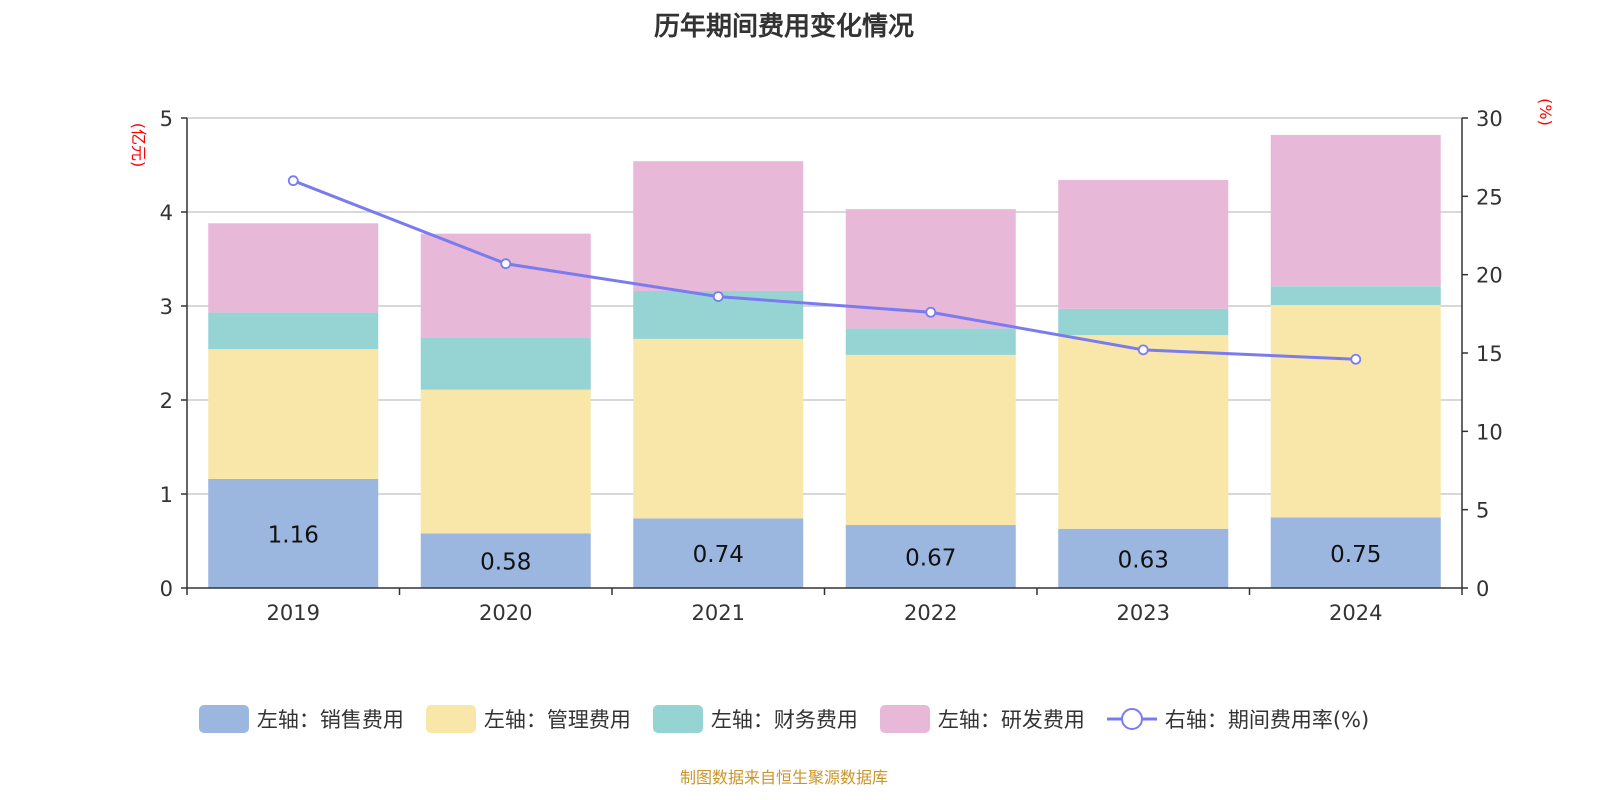 Image resolution: width=1600 pixels, height=800 pixels. I want to click on legend-label: 左轴：研发费用, so click(1011, 720).